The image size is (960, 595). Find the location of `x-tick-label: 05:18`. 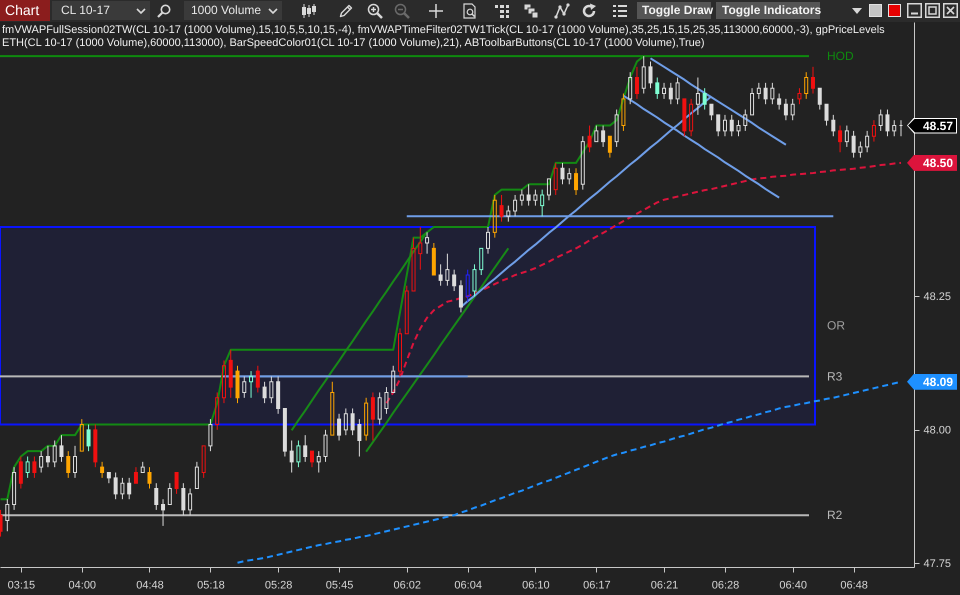

x-tick-label: 05:18 is located at coordinates (211, 586).